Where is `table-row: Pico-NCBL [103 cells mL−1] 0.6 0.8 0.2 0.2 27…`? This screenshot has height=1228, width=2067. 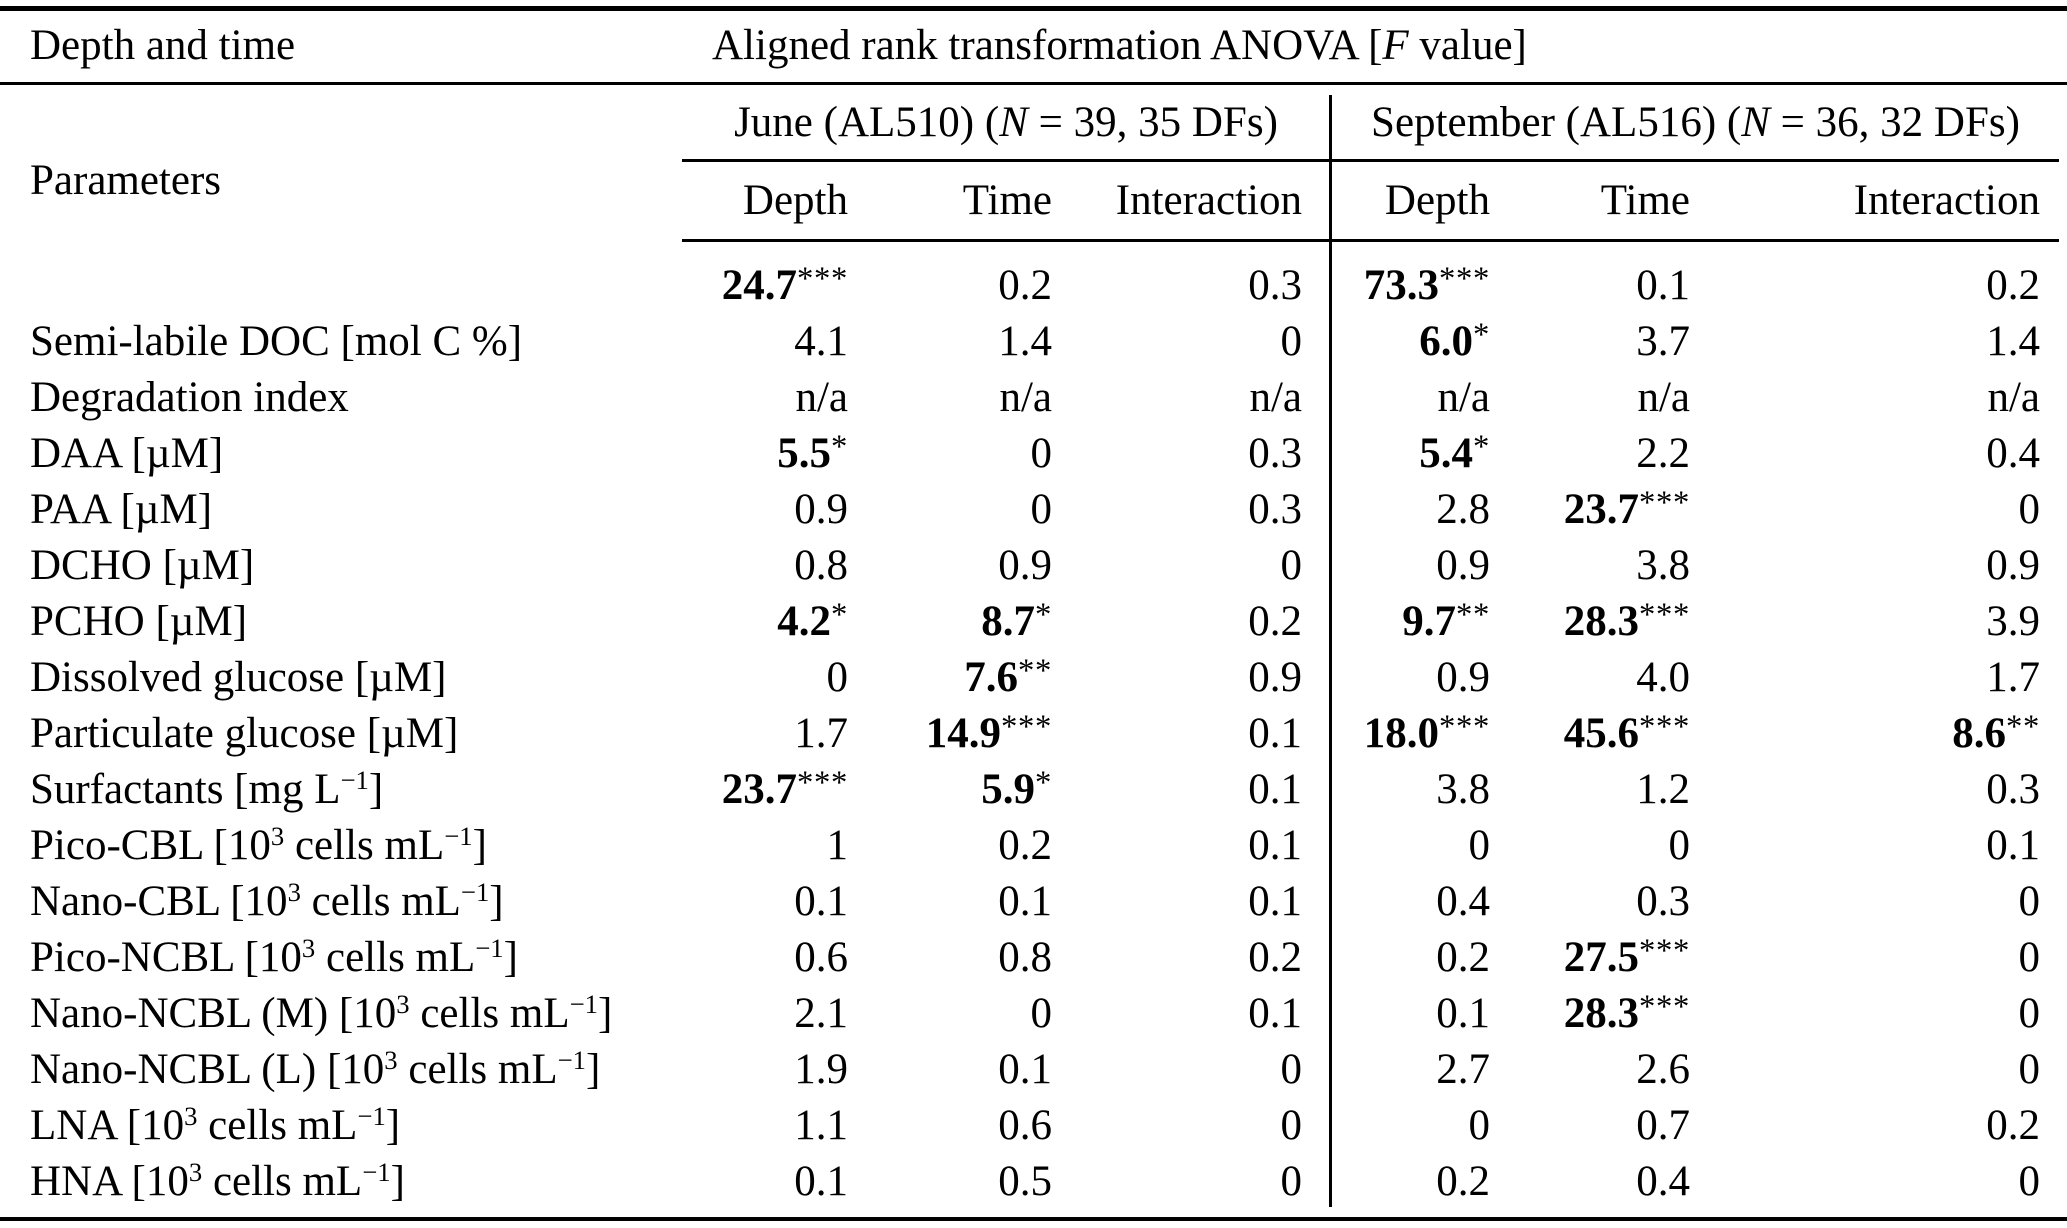
table-row: Pico-NCBL [103 cells mL−1] 0.6 0.8 0.2 0.2 27… is located at coordinates (1033, 958).